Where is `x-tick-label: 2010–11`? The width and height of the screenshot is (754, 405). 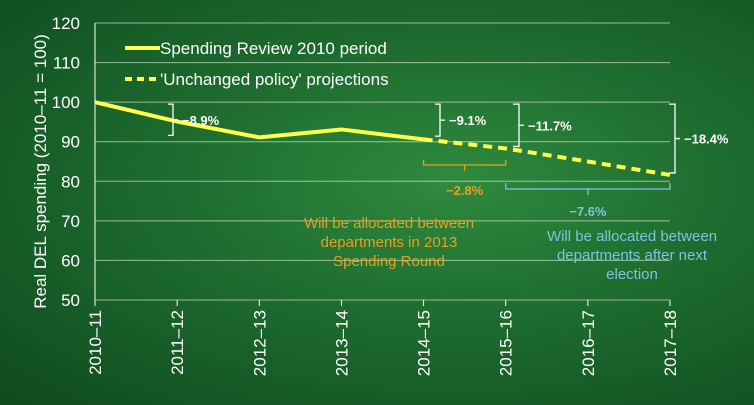
x-tick-label: 2010–11 is located at coordinates (95, 342).